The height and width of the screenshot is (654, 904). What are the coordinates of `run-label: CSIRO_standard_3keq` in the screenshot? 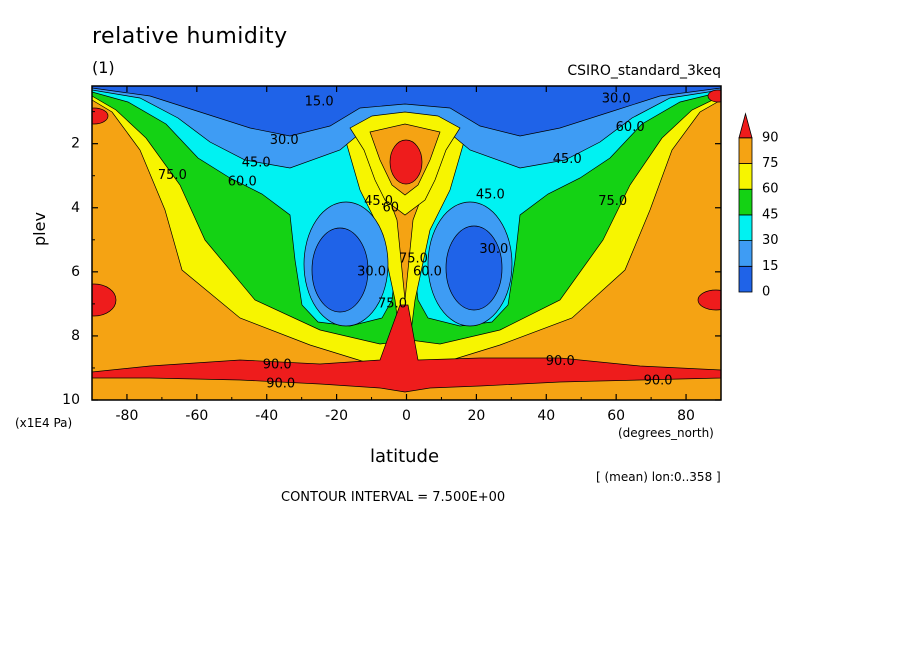 It's located at (644, 71).